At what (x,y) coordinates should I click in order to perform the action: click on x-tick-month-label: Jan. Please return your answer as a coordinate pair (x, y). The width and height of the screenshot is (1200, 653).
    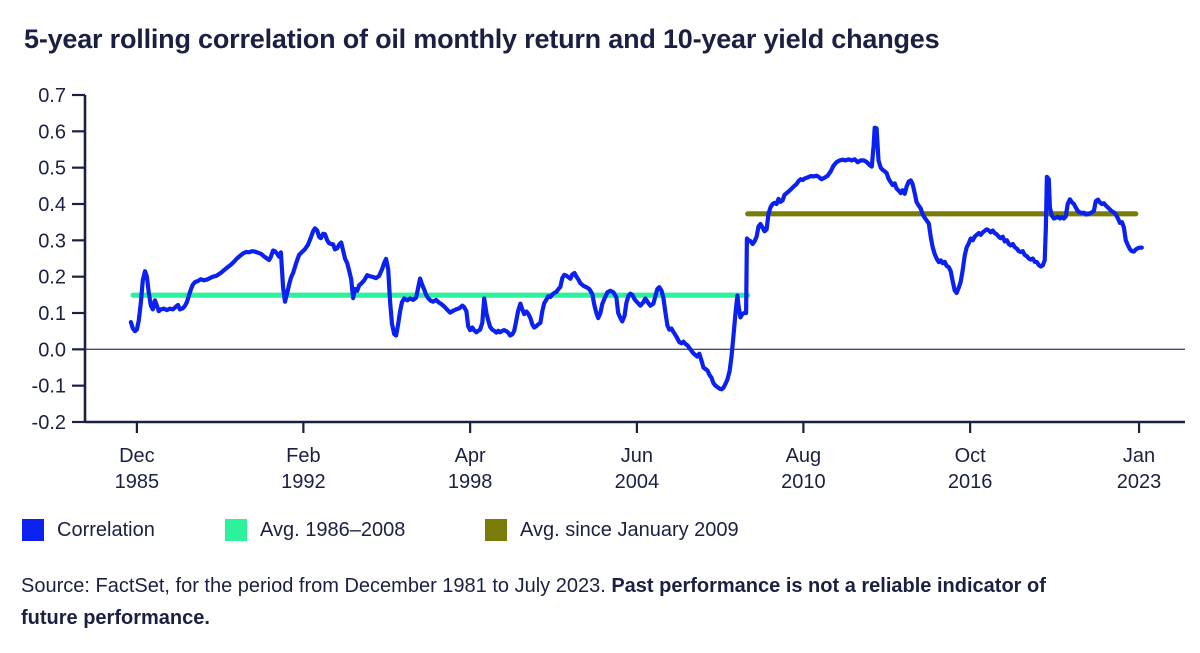
    Looking at the image, I should click on (1139, 456).